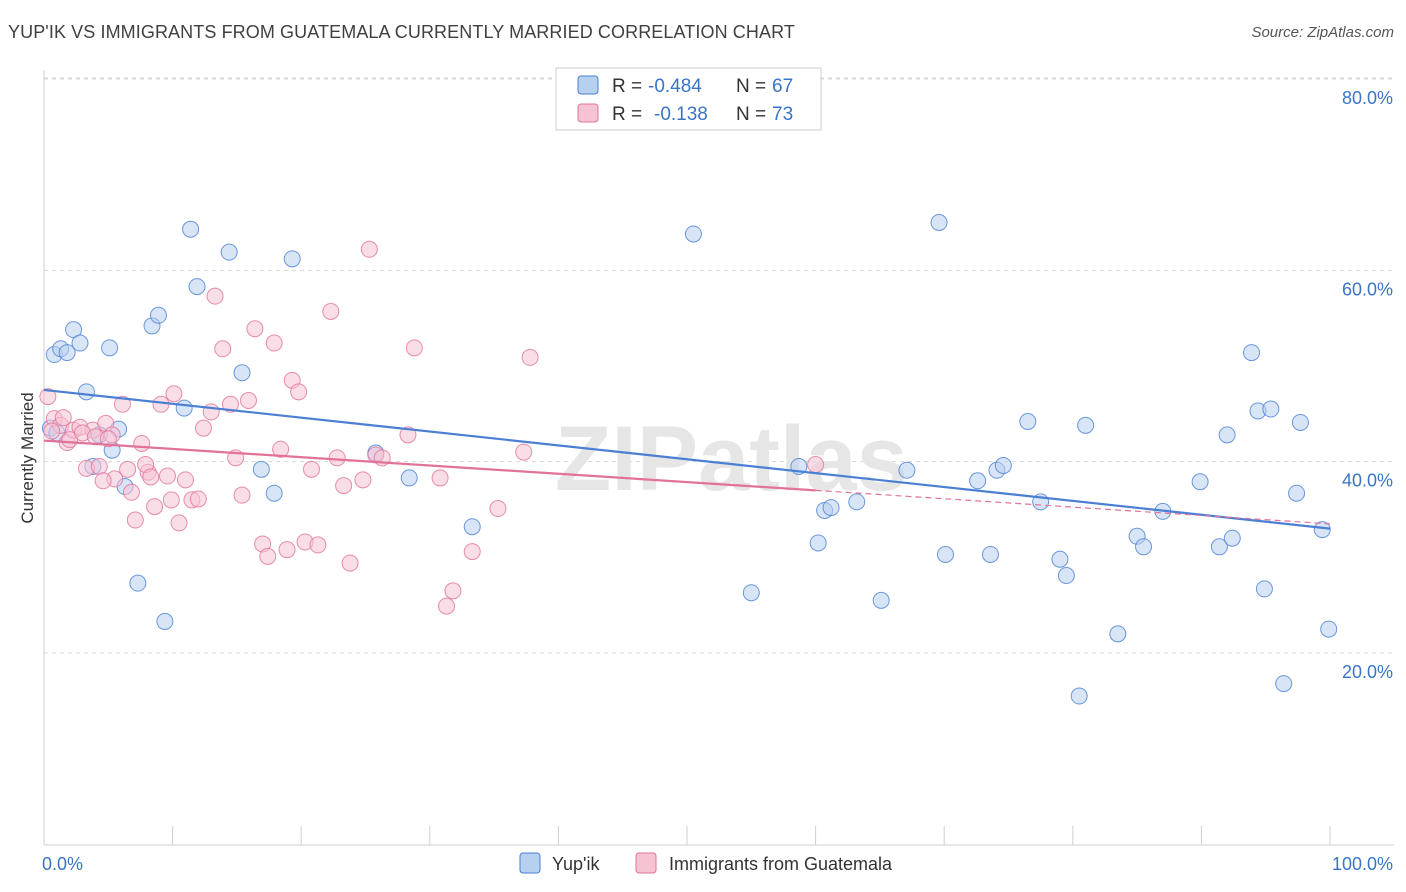 This screenshot has width=1406, height=892. Describe the element at coordinates (1322, 32) in the screenshot. I see `source-label: Source: ZipAtlas.com` at that location.